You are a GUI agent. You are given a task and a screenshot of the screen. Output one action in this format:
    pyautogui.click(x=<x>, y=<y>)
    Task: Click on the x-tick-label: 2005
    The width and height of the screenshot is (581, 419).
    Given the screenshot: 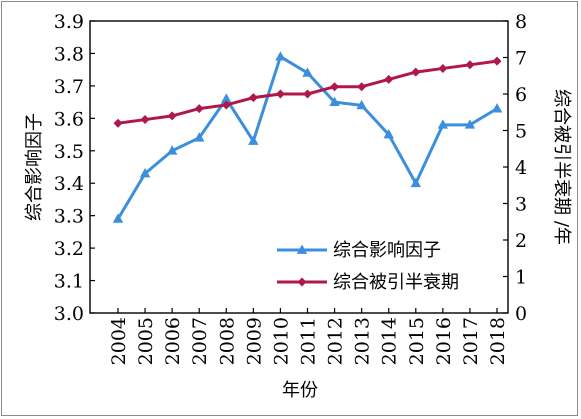 What is the action you would take?
    pyautogui.click(x=146, y=341)
    